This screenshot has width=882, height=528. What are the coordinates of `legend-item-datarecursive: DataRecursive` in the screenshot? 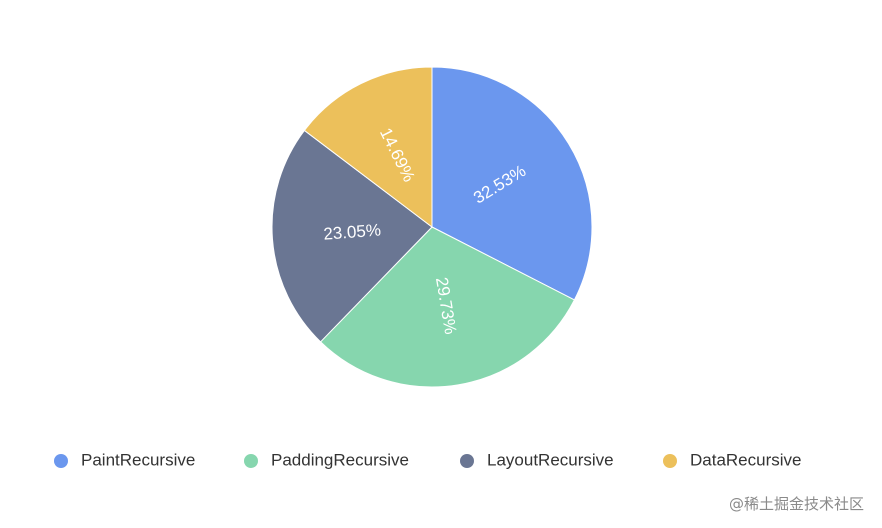 It's located at (732, 459).